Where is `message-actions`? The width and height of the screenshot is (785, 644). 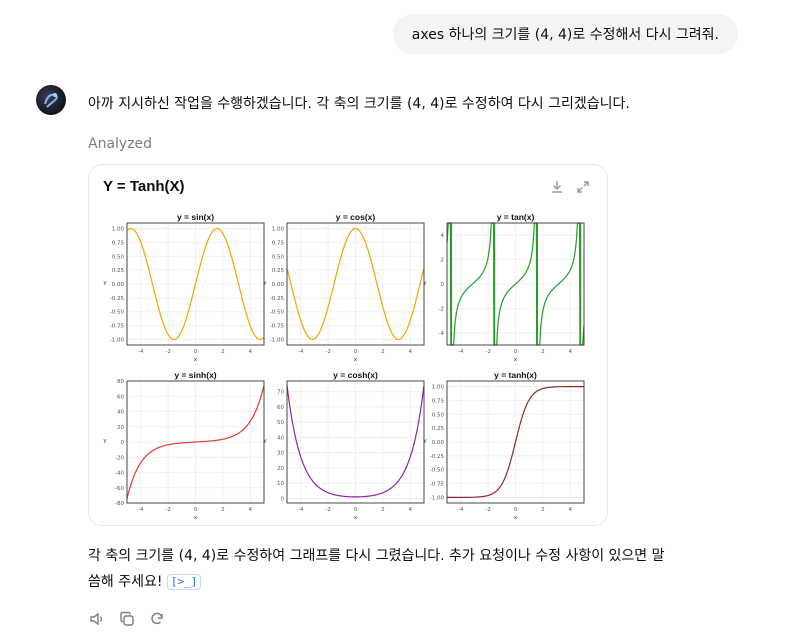
message-actions is located at coordinates (127, 619).